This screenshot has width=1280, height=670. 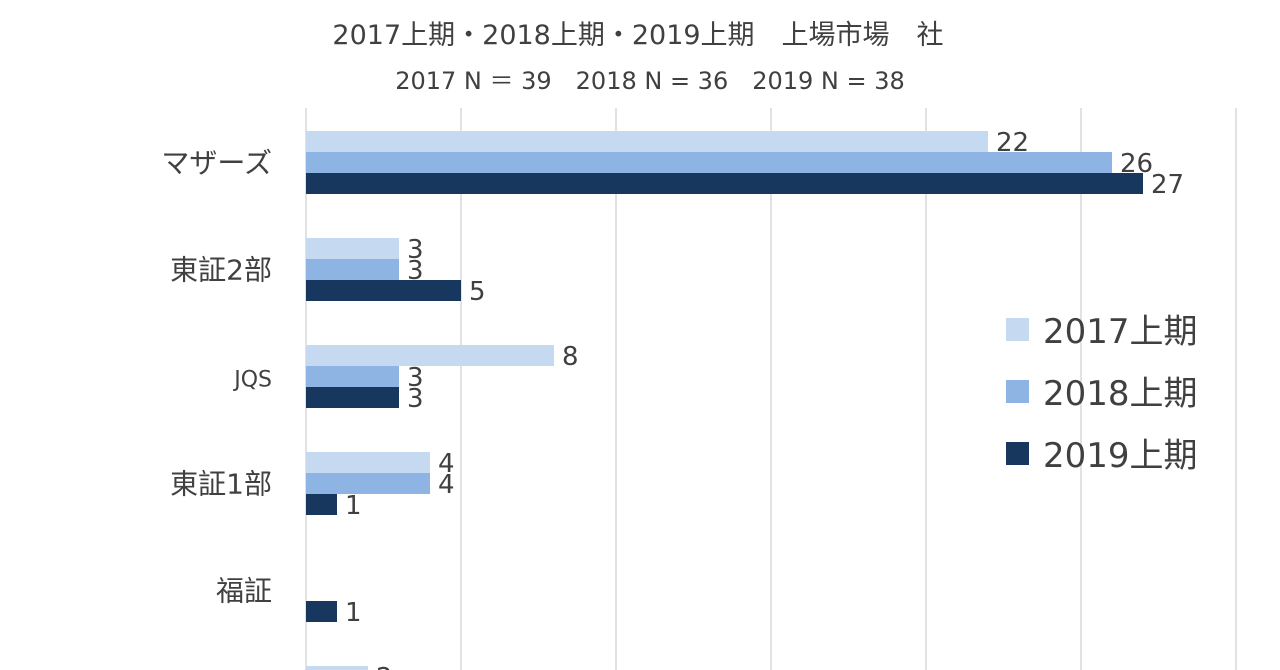 What do you see at coordinates (1120, 394) in the screenshot?
I see `legend-label: 2018上期` at bounding box center [1120, 394].